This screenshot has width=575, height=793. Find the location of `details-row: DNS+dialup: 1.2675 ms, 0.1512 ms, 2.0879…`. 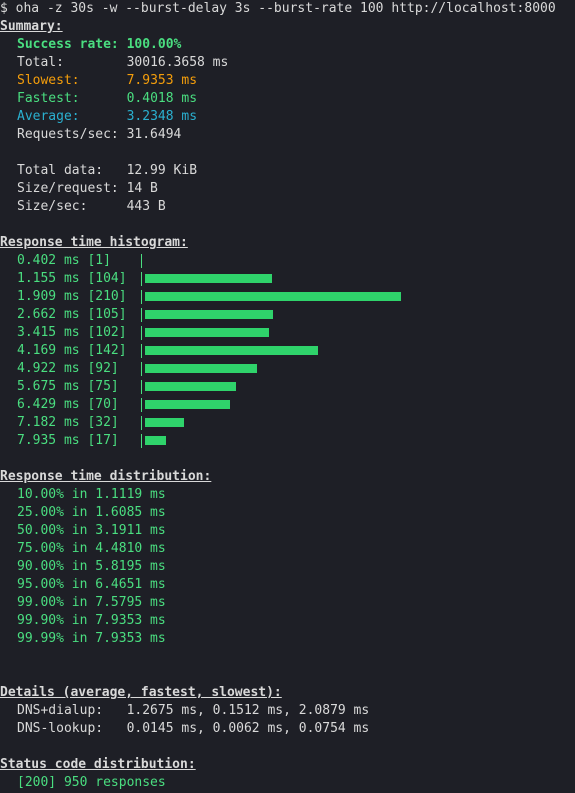

details-row: DNS+dialup: 1.2675 ms, 0.1512 ms, 2.0879… is located at coordinates (193, 711).